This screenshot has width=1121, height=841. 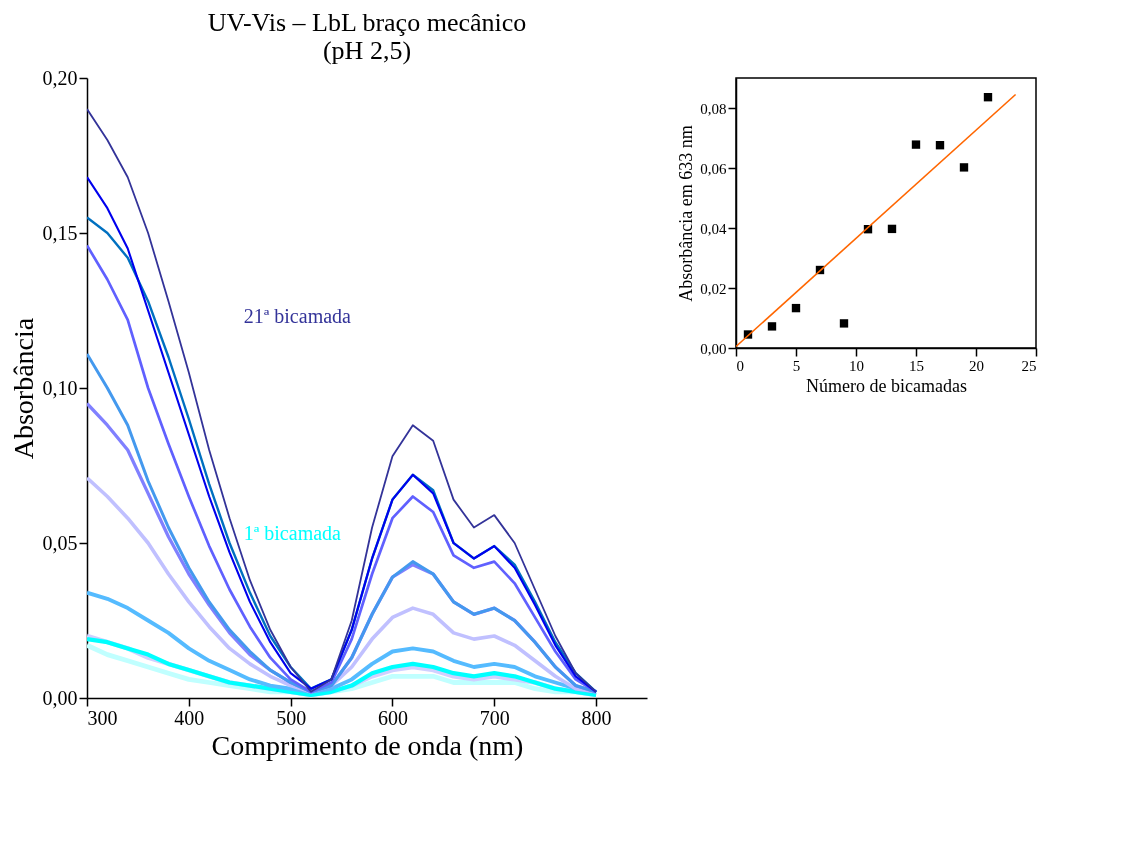 What do you see at coordinates (796, 365) in the screenshot?
I see `x-tick-label: 5` at bounding box center [796, 365].